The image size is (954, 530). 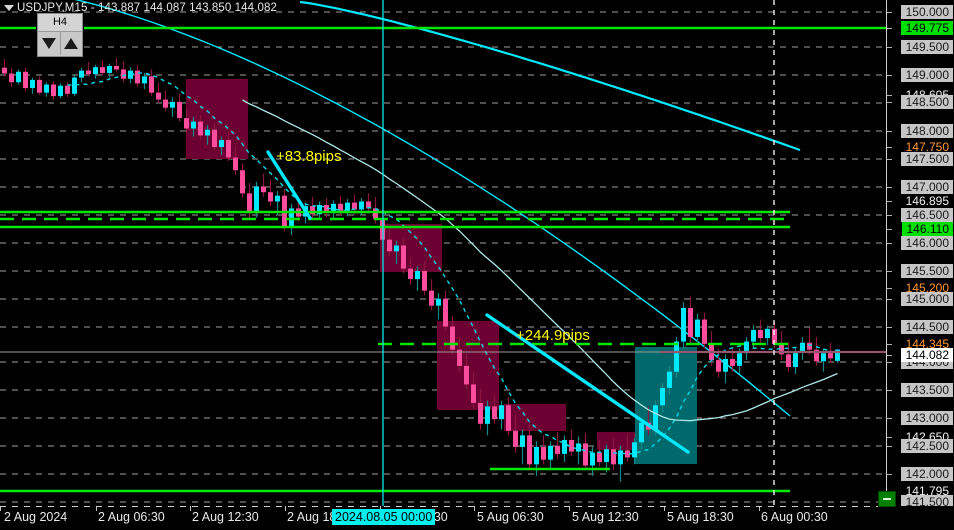 What do you see at coordinates (384, 517) in the screenshot?
I see `time-cursor-label: 2024.08.05 00:00` at bounding box center [384, 517].